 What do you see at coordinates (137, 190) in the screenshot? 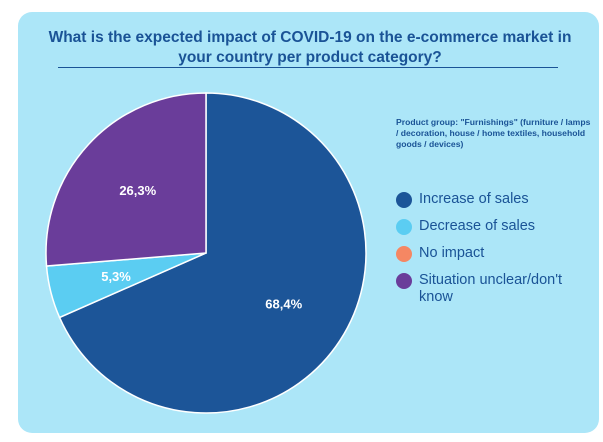
I see `slice-label-situation-unclear-don-t-know: 26,3%` at bounding box center [137, 190].